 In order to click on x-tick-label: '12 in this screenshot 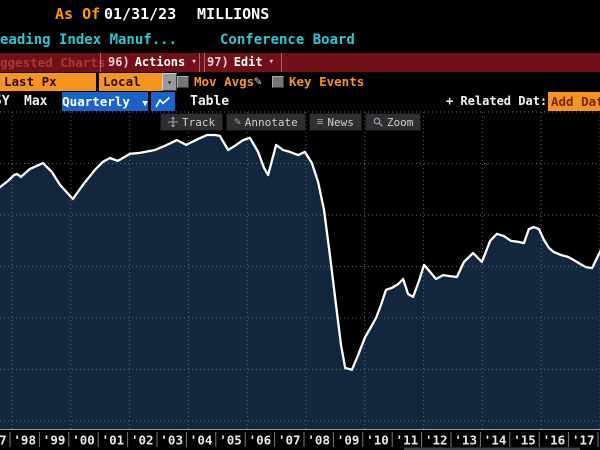, I will do `click(436, 440)`.